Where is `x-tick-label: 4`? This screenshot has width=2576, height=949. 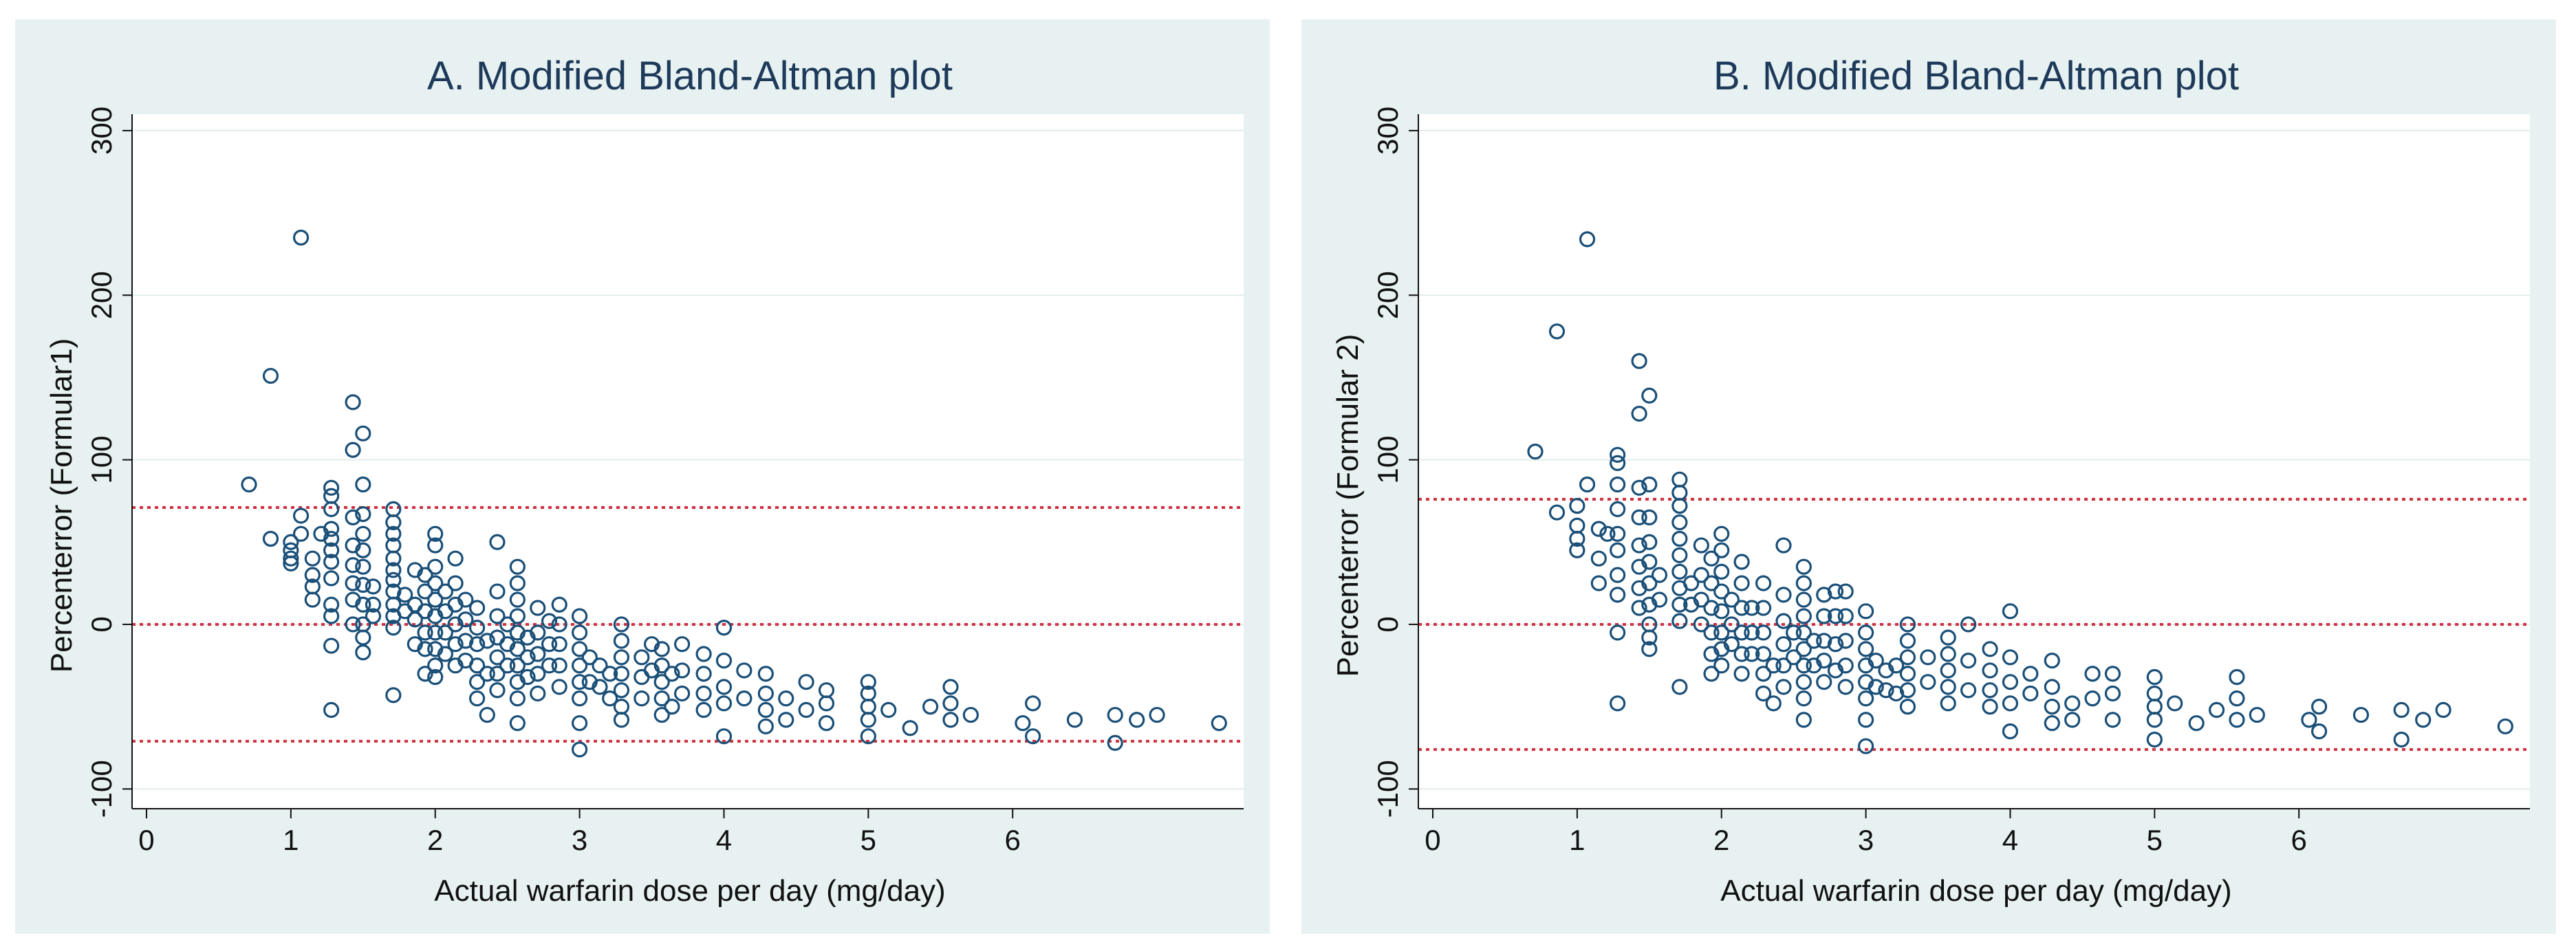
x-tick-label: 4 is located at coordinates (2010, 840).